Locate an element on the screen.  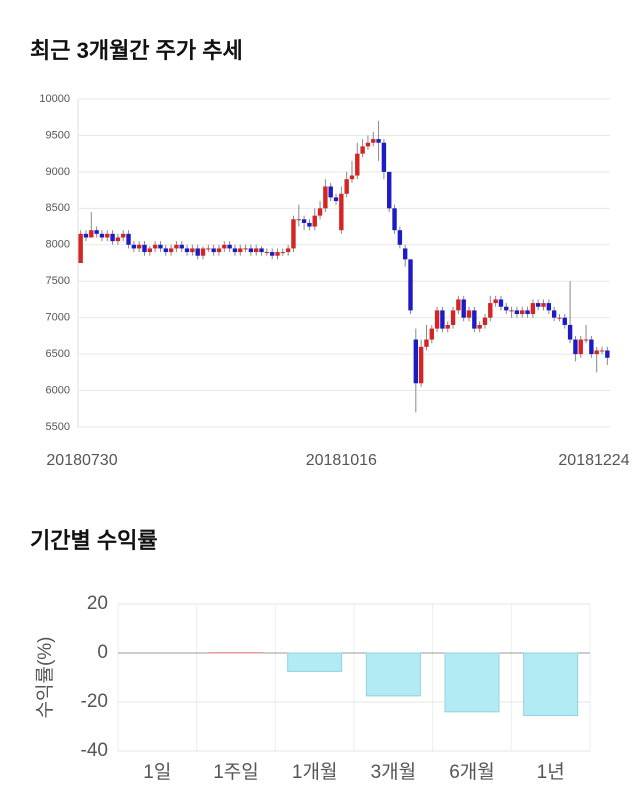
y-tick-label: 9500 is located at coordinates (58, 135).